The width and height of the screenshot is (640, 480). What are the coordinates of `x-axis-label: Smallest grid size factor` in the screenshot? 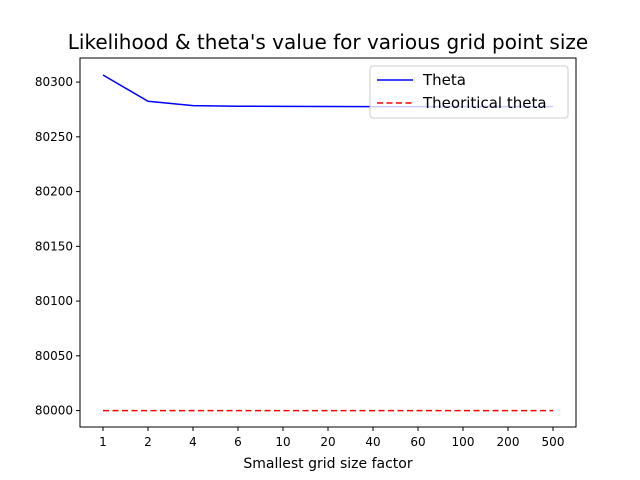 It's located at (327, 464).